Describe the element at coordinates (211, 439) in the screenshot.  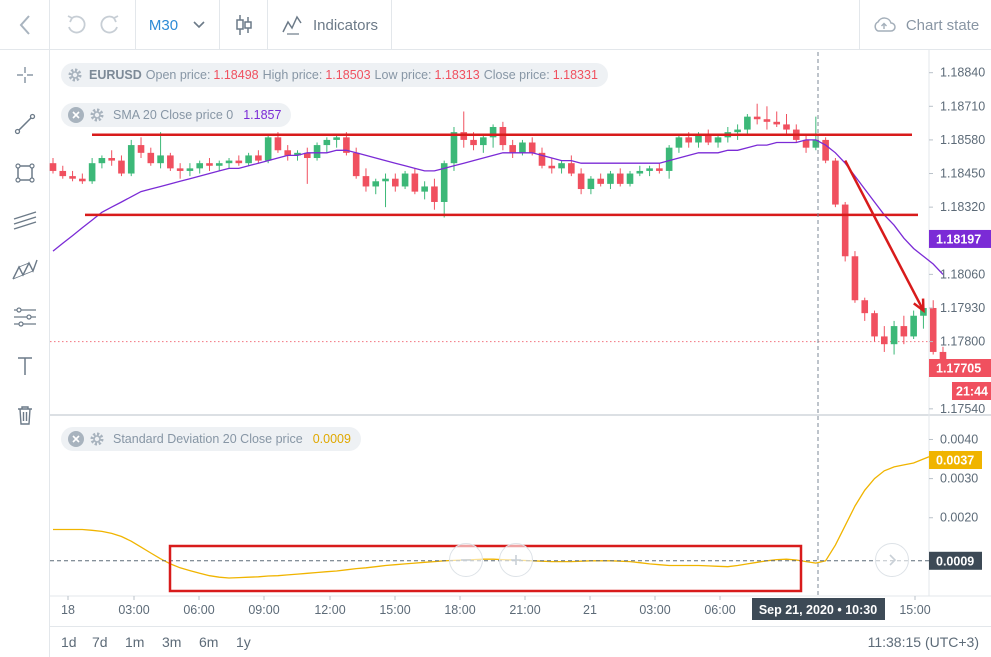
I see `std-legend: Standard Deviation 20 Close price 0.0009` at that location.